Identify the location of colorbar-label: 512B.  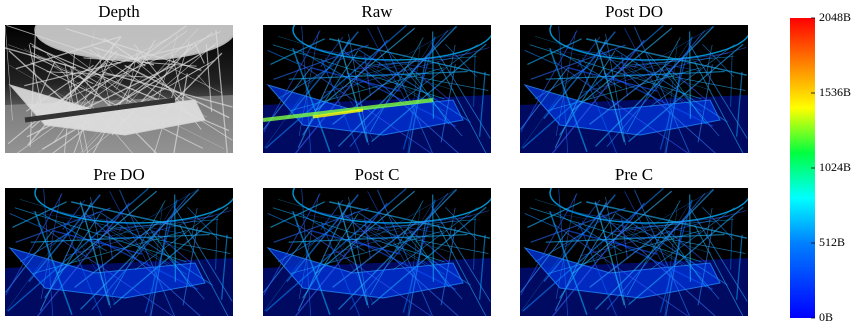
(832, 242).